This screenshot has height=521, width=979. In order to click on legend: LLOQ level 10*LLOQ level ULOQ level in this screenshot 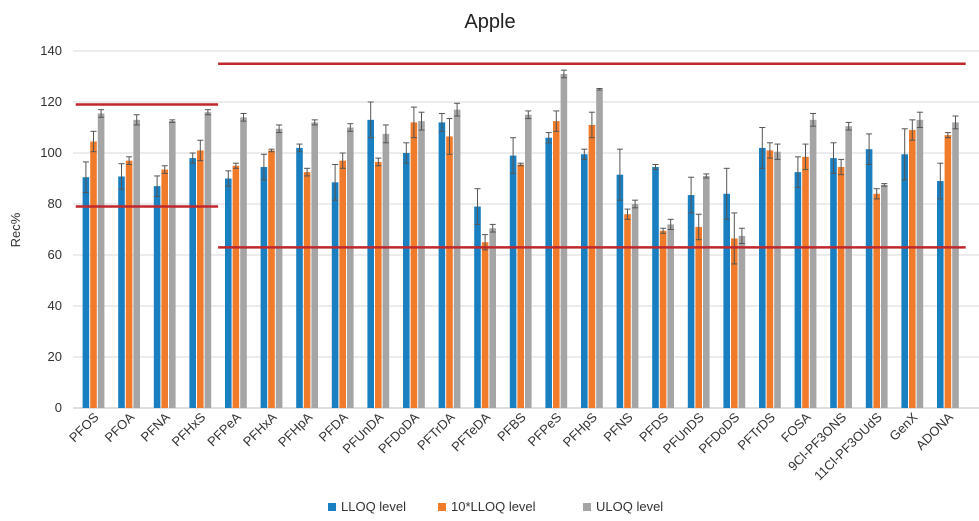, I will do `click(495, 506)`.